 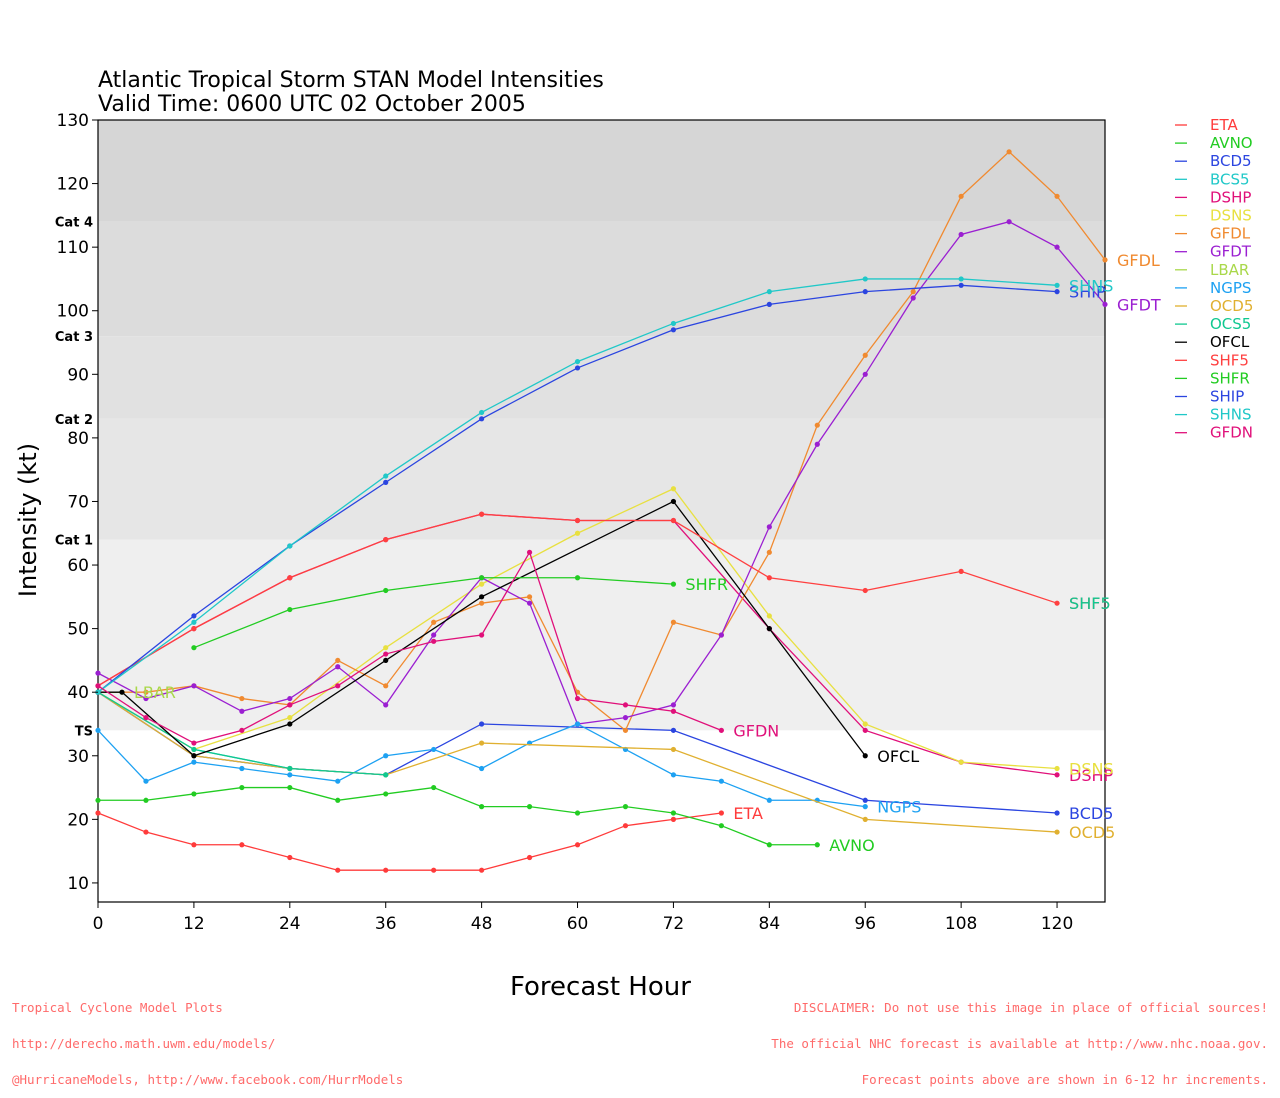 What do you see at coordinates (961, 924) in the screenshot?
I see `x-tick-label: 108` at bounding box center [961, 924].